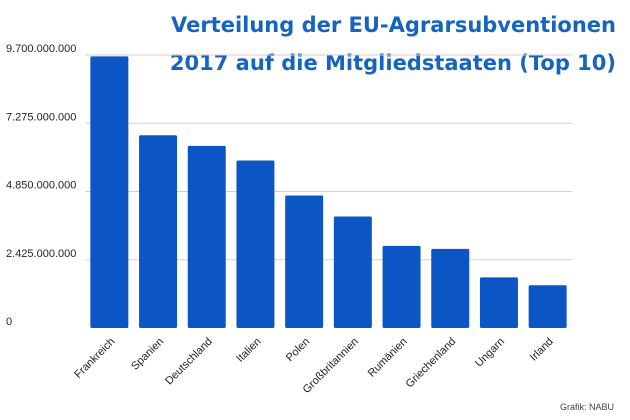  I want to click on chart-title-line-1: Verteilung der EU-Agrarsubventionen, so click(393, 25).